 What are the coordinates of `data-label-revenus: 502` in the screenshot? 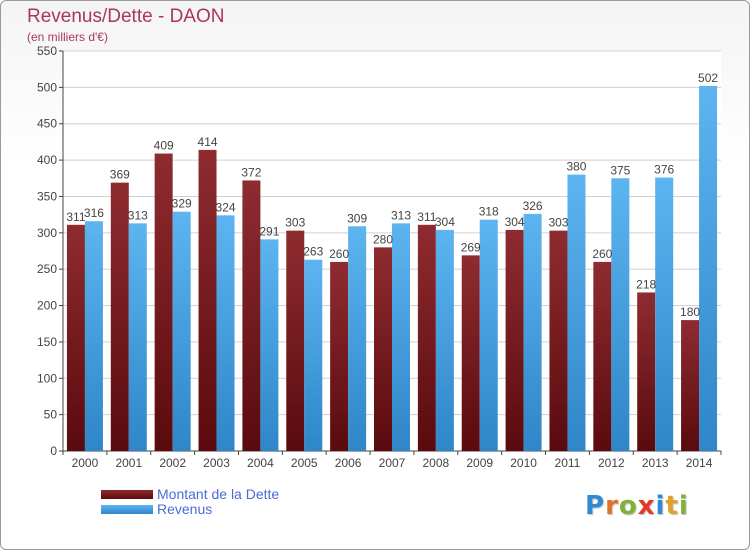 It's located at (708, 78).